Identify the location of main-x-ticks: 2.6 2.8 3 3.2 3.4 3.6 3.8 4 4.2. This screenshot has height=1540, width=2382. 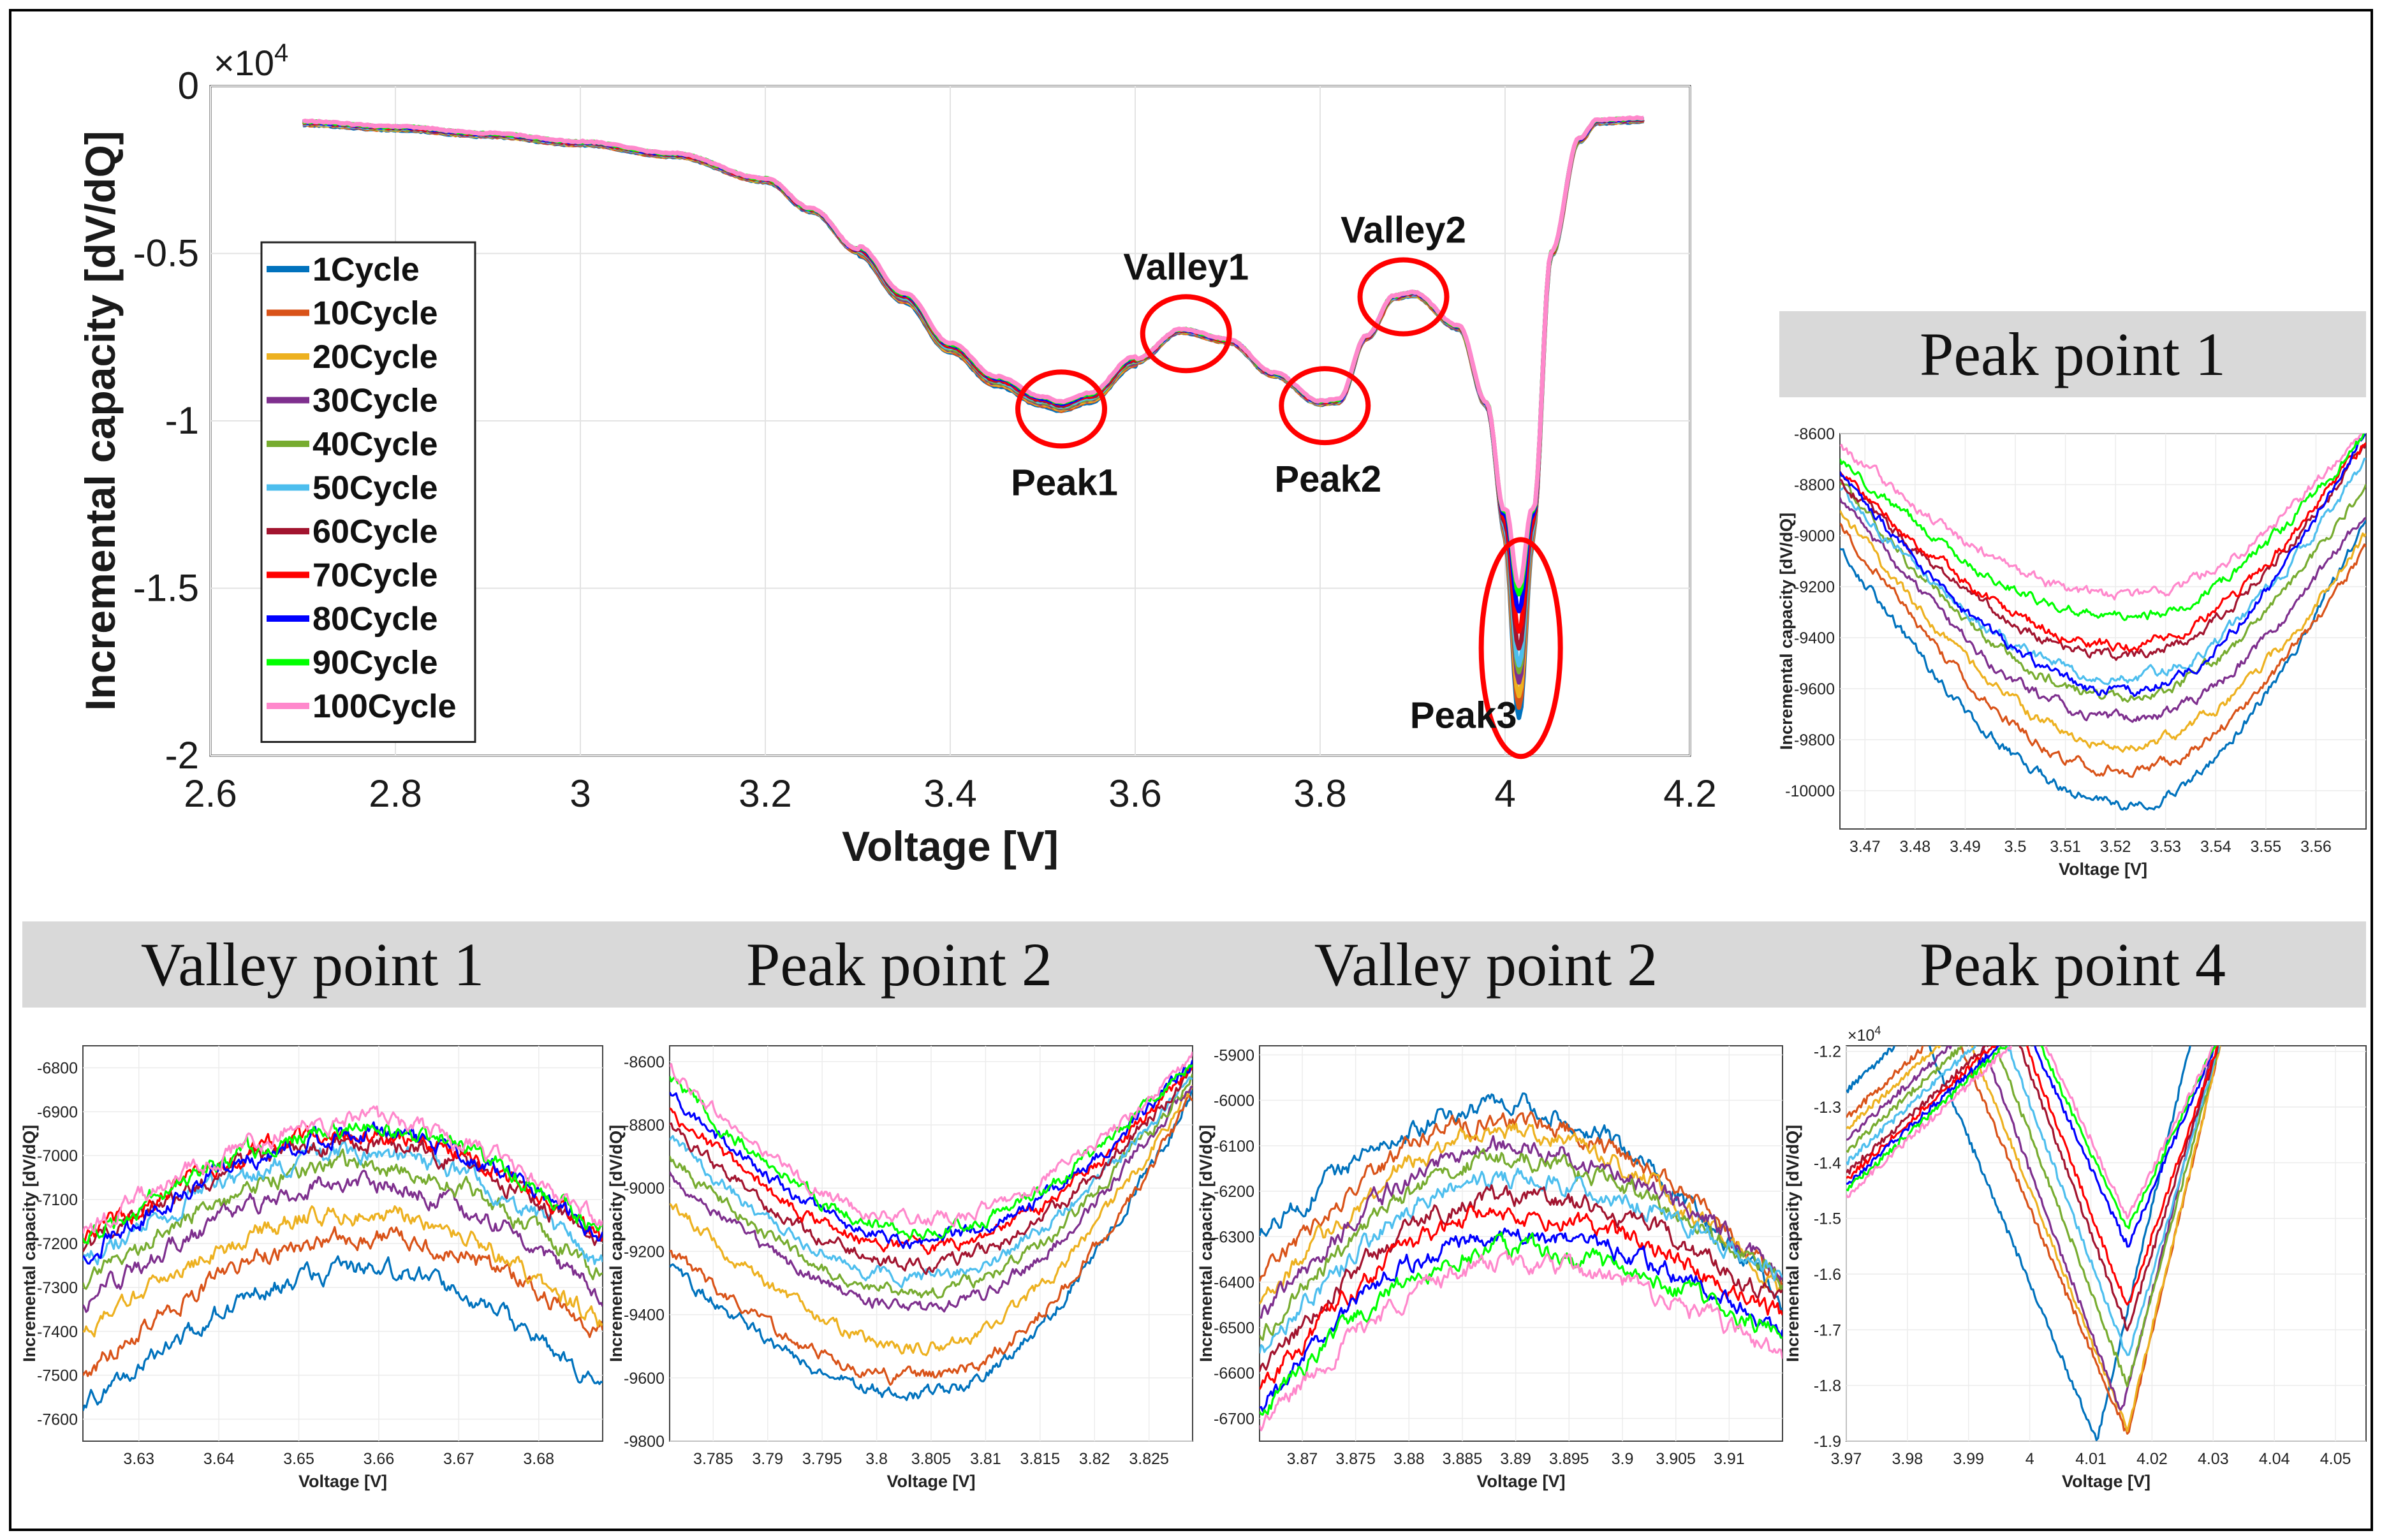
(950, 793).